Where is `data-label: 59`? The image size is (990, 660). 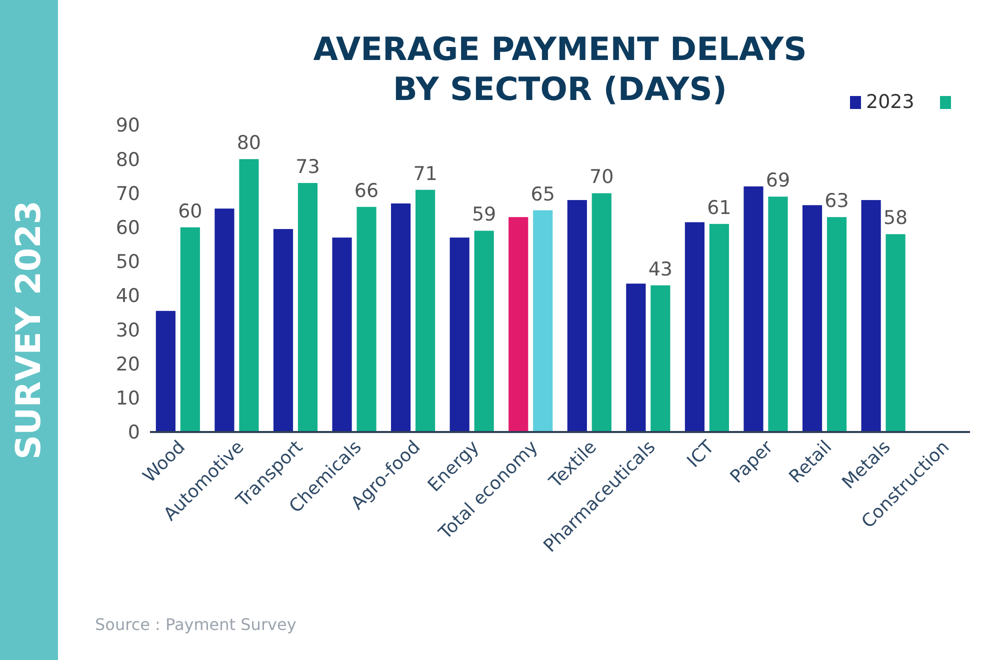 data-label: 59 is located at coordinates (484, 215).